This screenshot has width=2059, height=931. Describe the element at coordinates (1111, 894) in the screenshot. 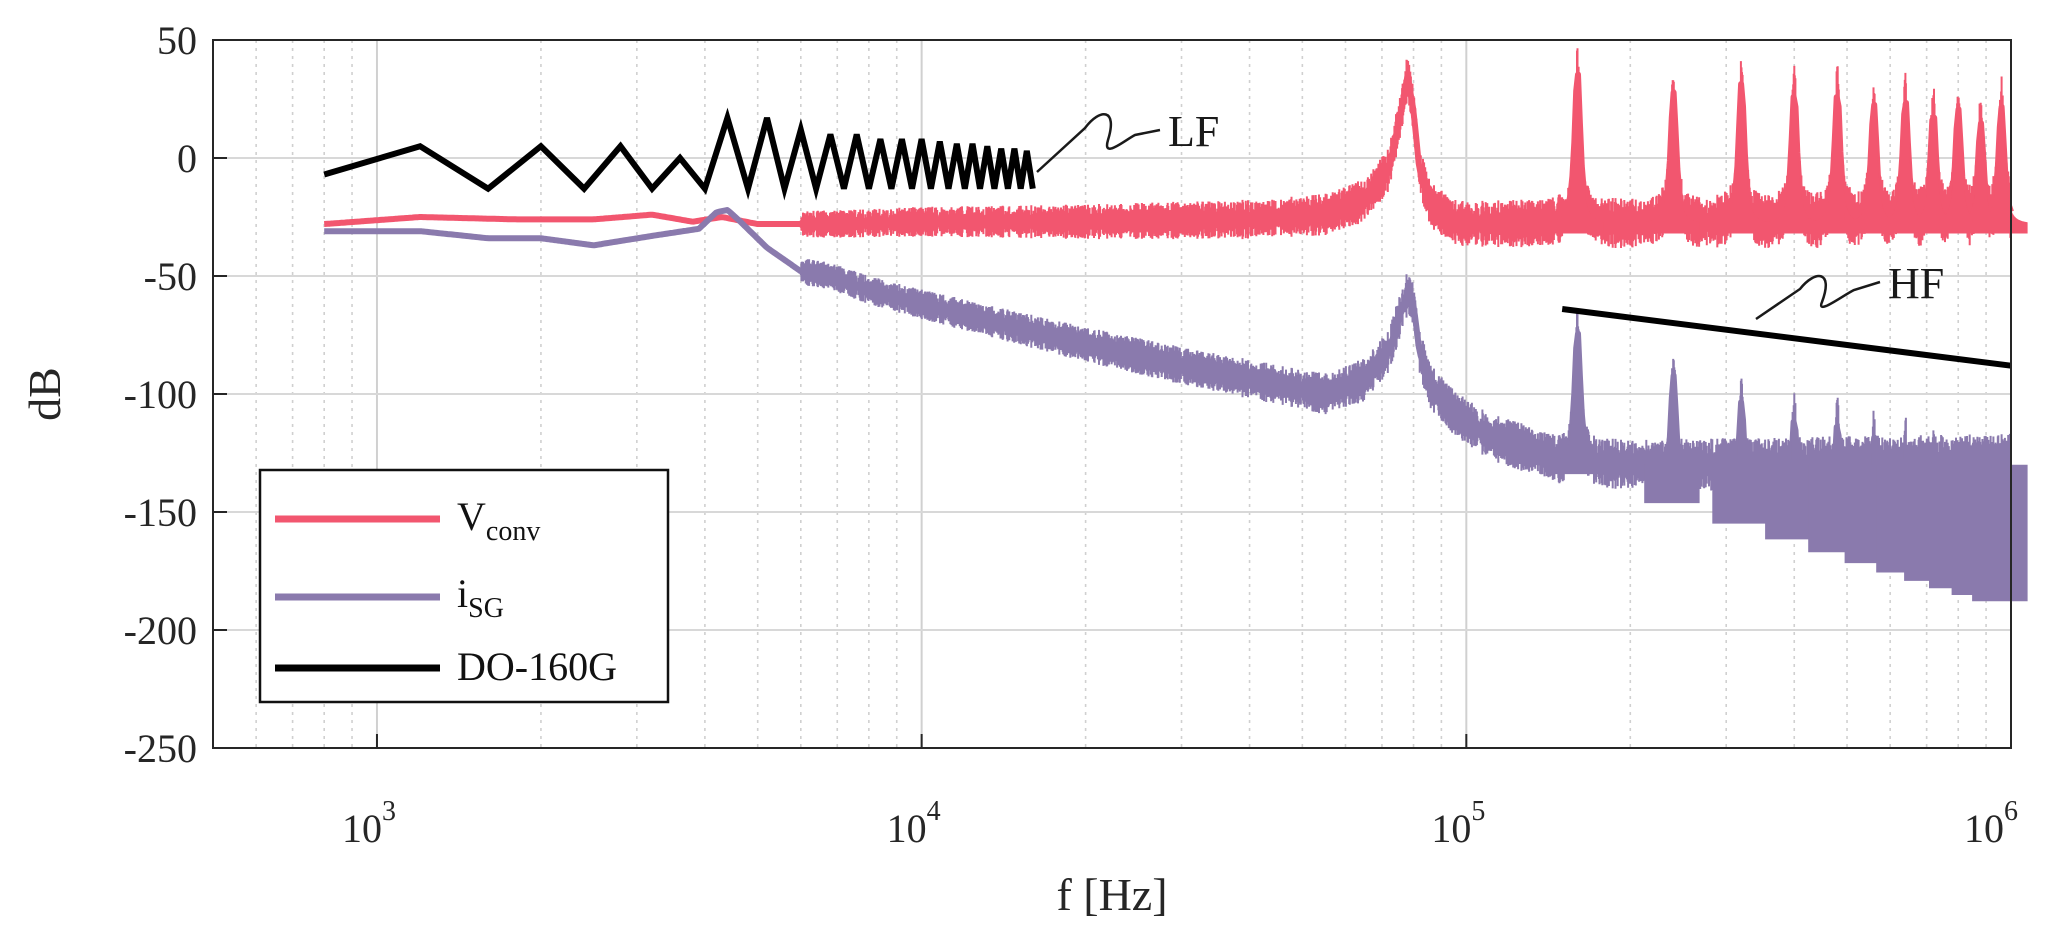

I see `x-axis-label: f [Hz]` at that location.